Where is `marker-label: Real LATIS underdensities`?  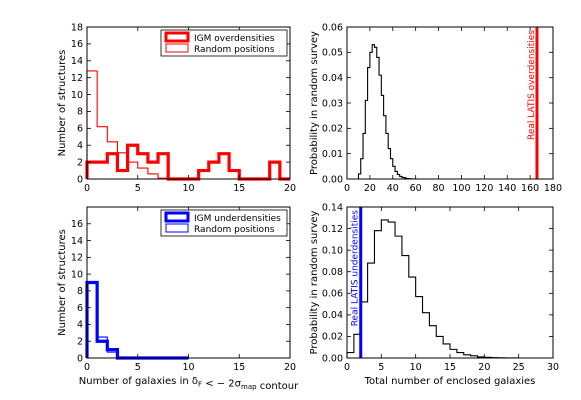
marker-label: Real LATIS underdensities is located at coordinates (356, 268).